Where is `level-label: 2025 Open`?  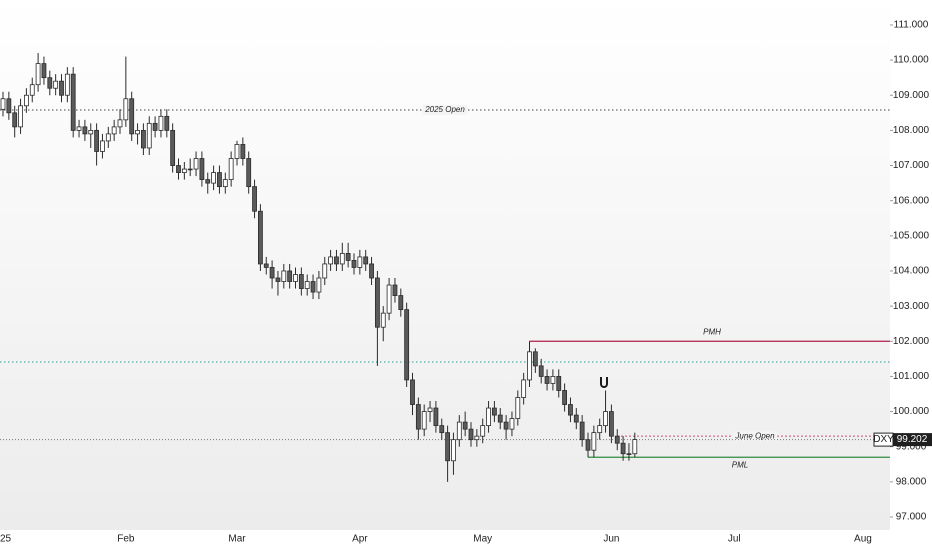 level-label: 2025 Open is located at coordinates (444, 109).